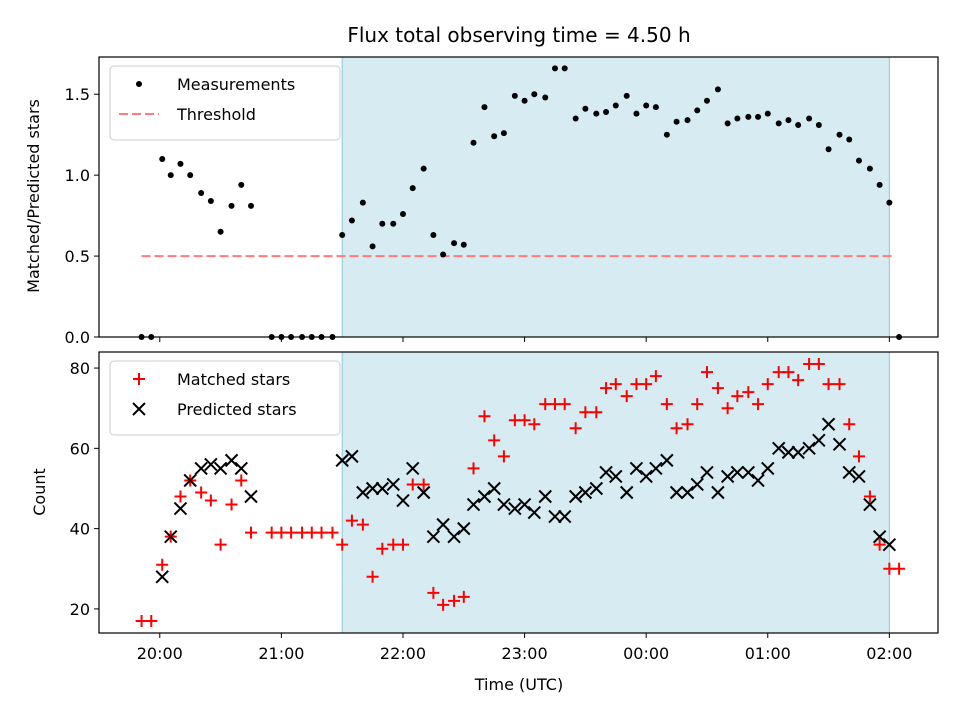  What do you see at coordinates (77, 256) in the screenshot?
I see `y-tick-label: 0.5` at bounding box center [77, 256].